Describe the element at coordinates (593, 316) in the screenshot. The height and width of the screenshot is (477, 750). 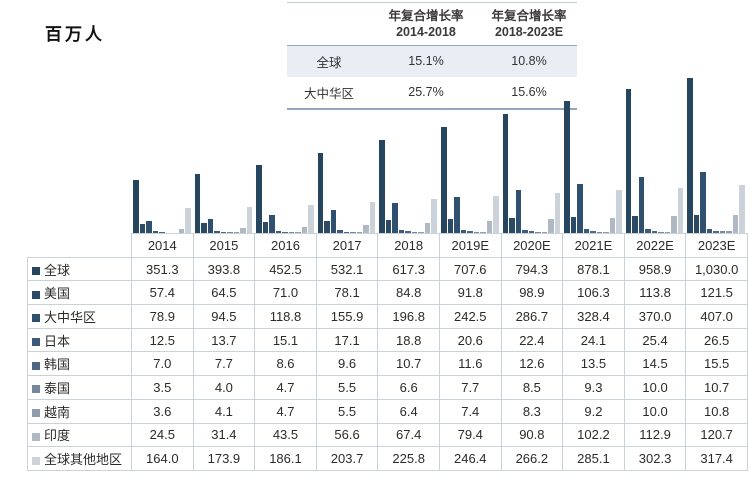
I see `cell-greater-china-2021E: 328.4` at that location.